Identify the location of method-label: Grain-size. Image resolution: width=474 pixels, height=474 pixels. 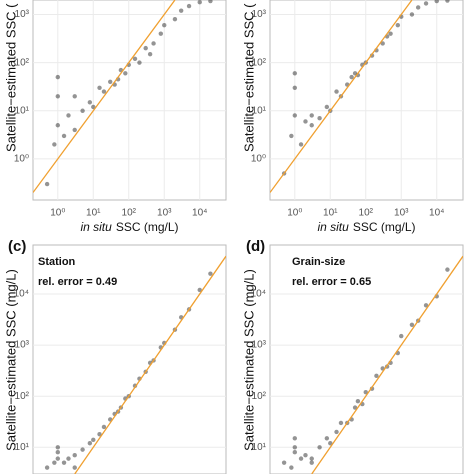
(318, 262).